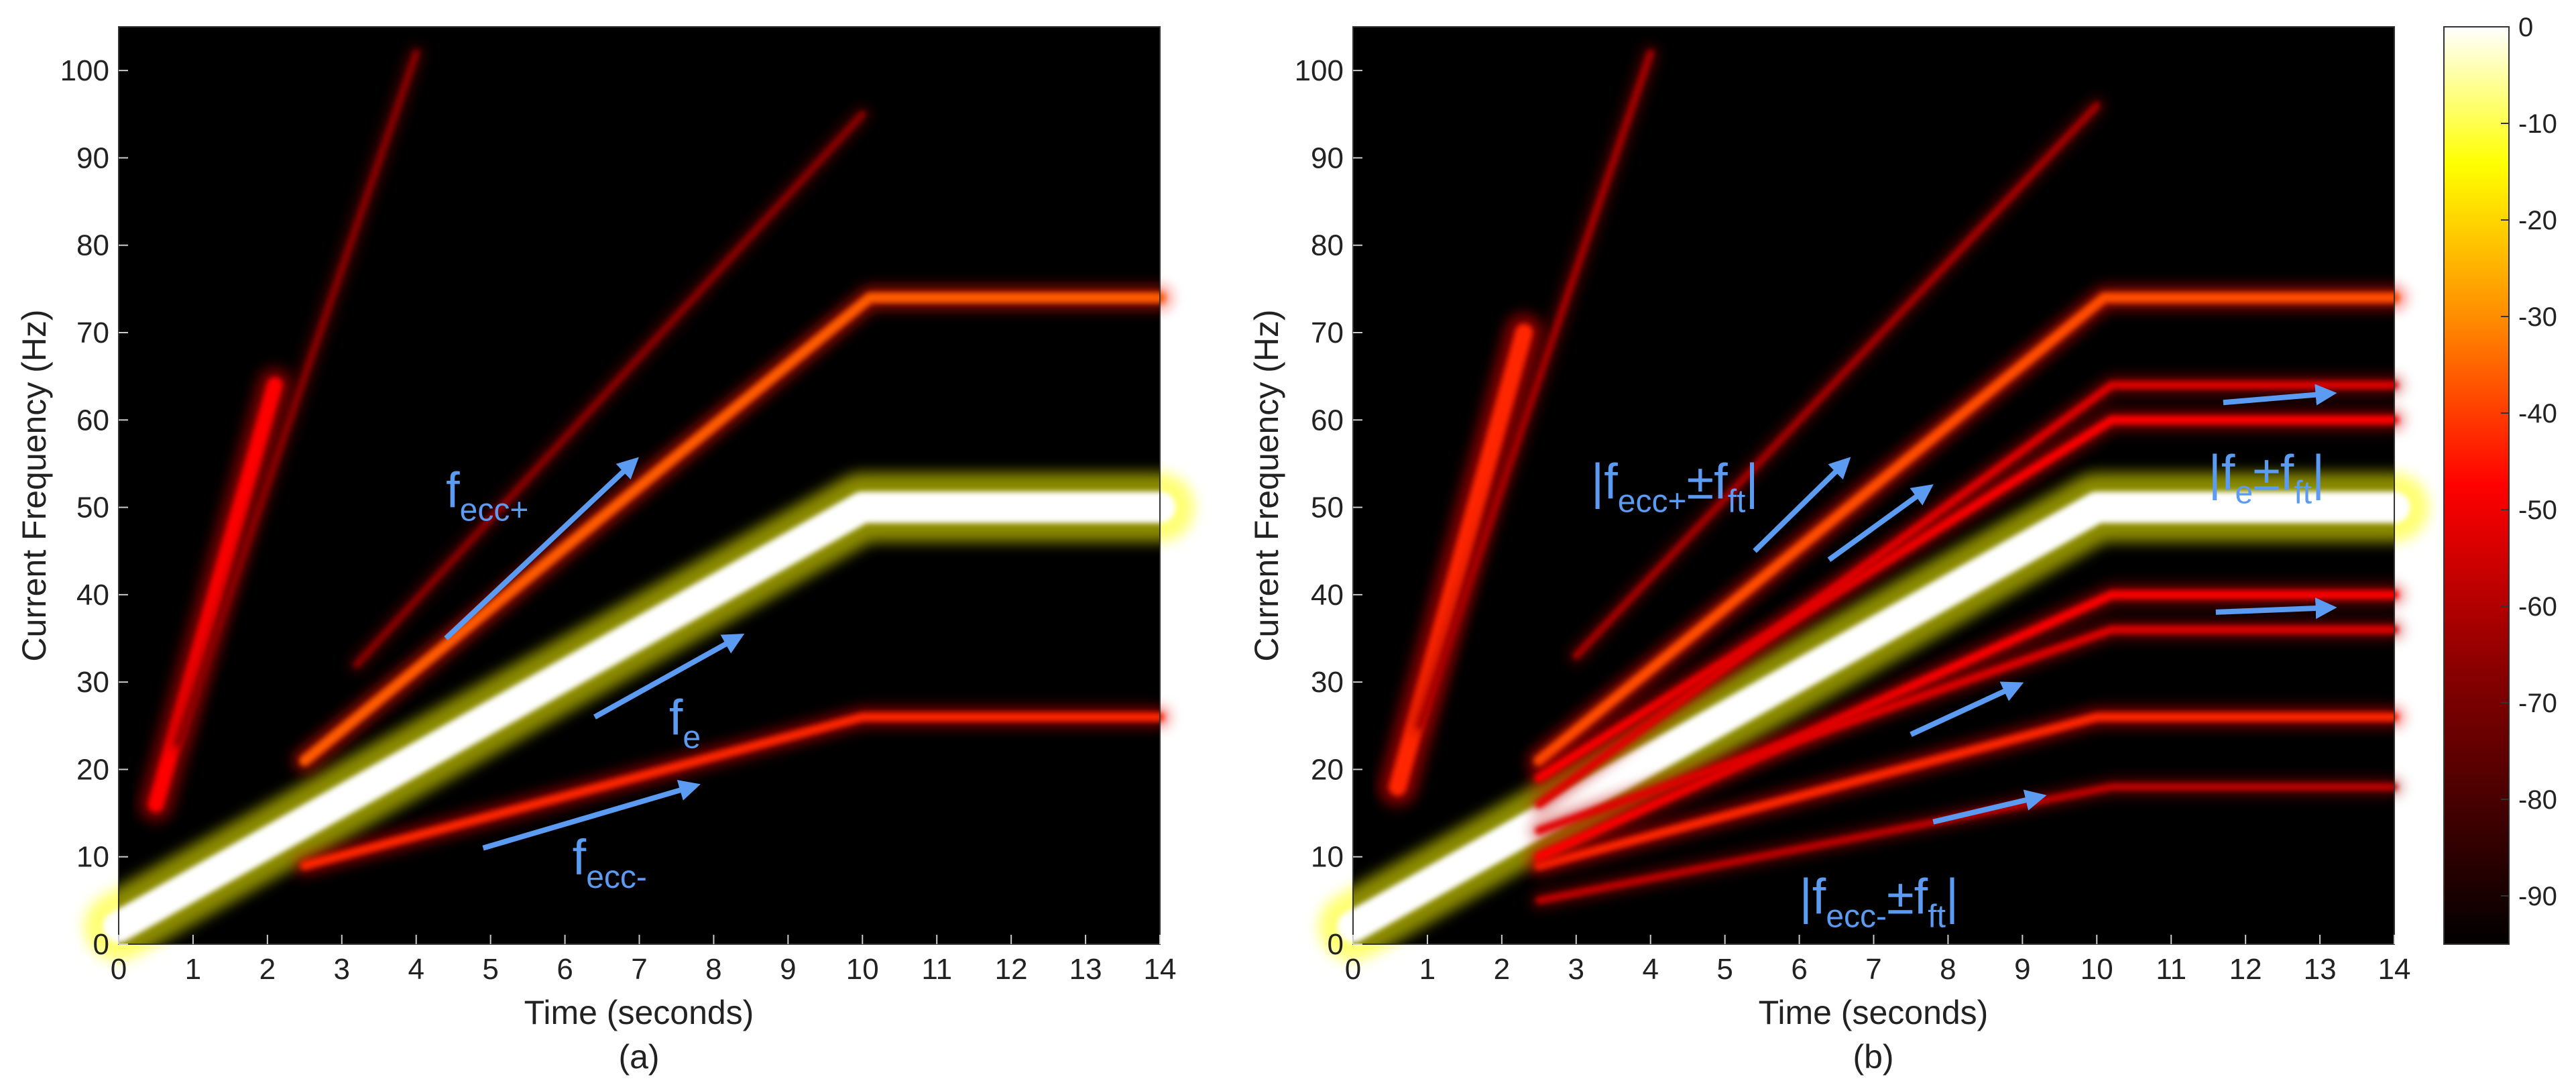 The image size is (2576, 1089). What do you see at coordinates (101, 944) in the screenshot?
I see `y-tick-label-a-0: 0` at bounding box center [101, 944].